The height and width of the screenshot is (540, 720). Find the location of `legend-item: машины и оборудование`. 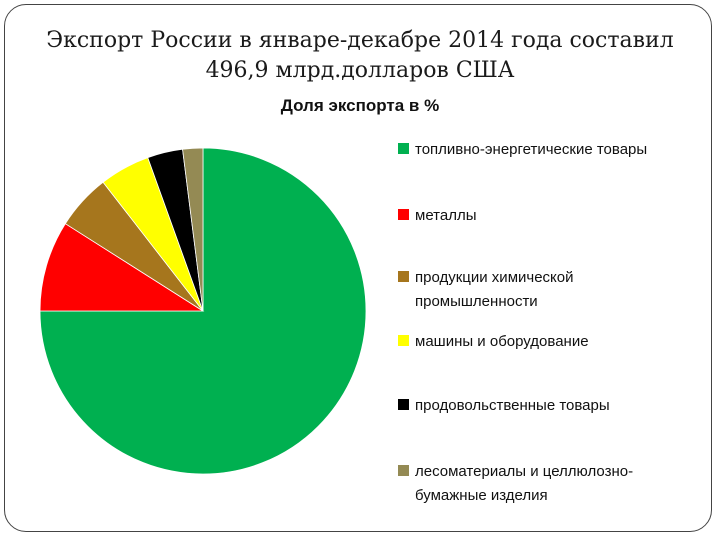

legend-item: машины и оборудование is located at coordinates (548, 342).